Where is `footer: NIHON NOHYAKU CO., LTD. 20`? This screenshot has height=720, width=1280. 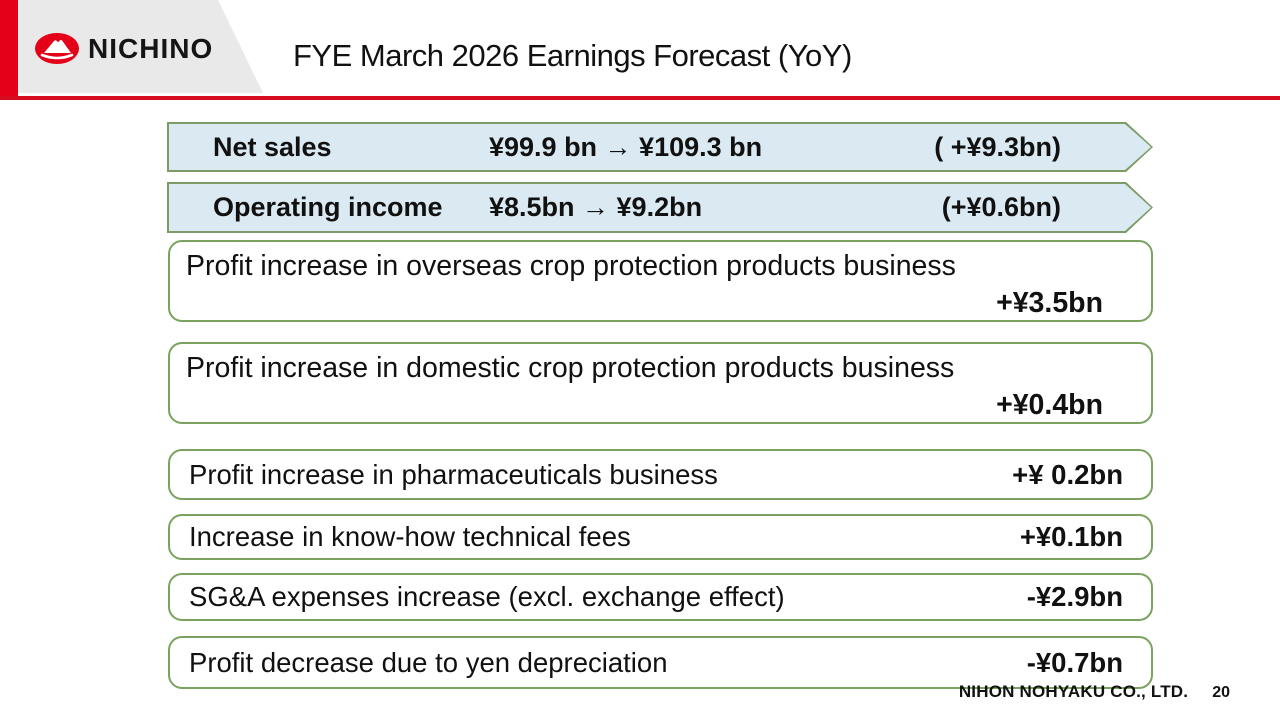 footer: NIHON NOHYAKU CO., LTD. 20 is located at coordinates (1094, 692).